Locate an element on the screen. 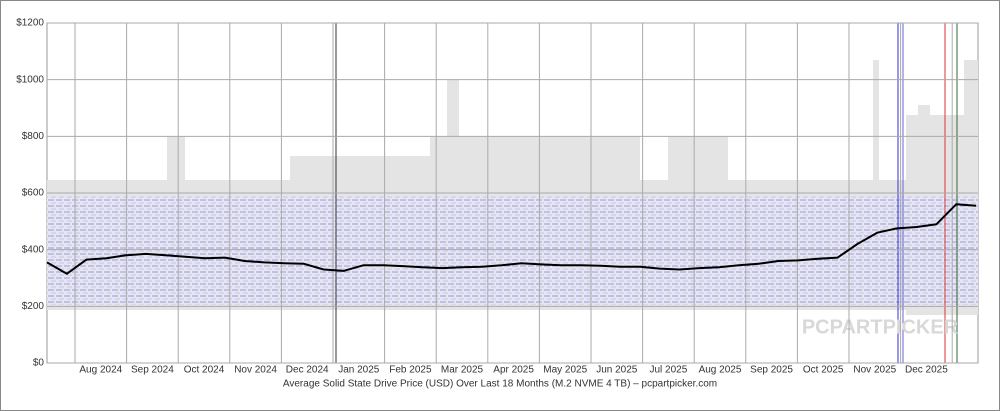 The height and width of the screenshot is (411, 1000). watermark: PCPARTPICKER is located at coordinates (880, 327).